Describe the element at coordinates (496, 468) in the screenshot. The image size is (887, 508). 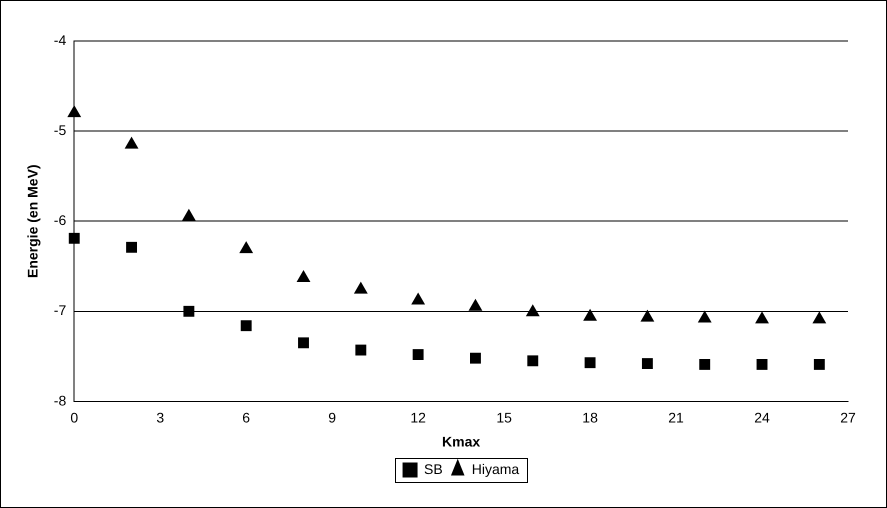
I see `legend-label: Hiyama` at that location.